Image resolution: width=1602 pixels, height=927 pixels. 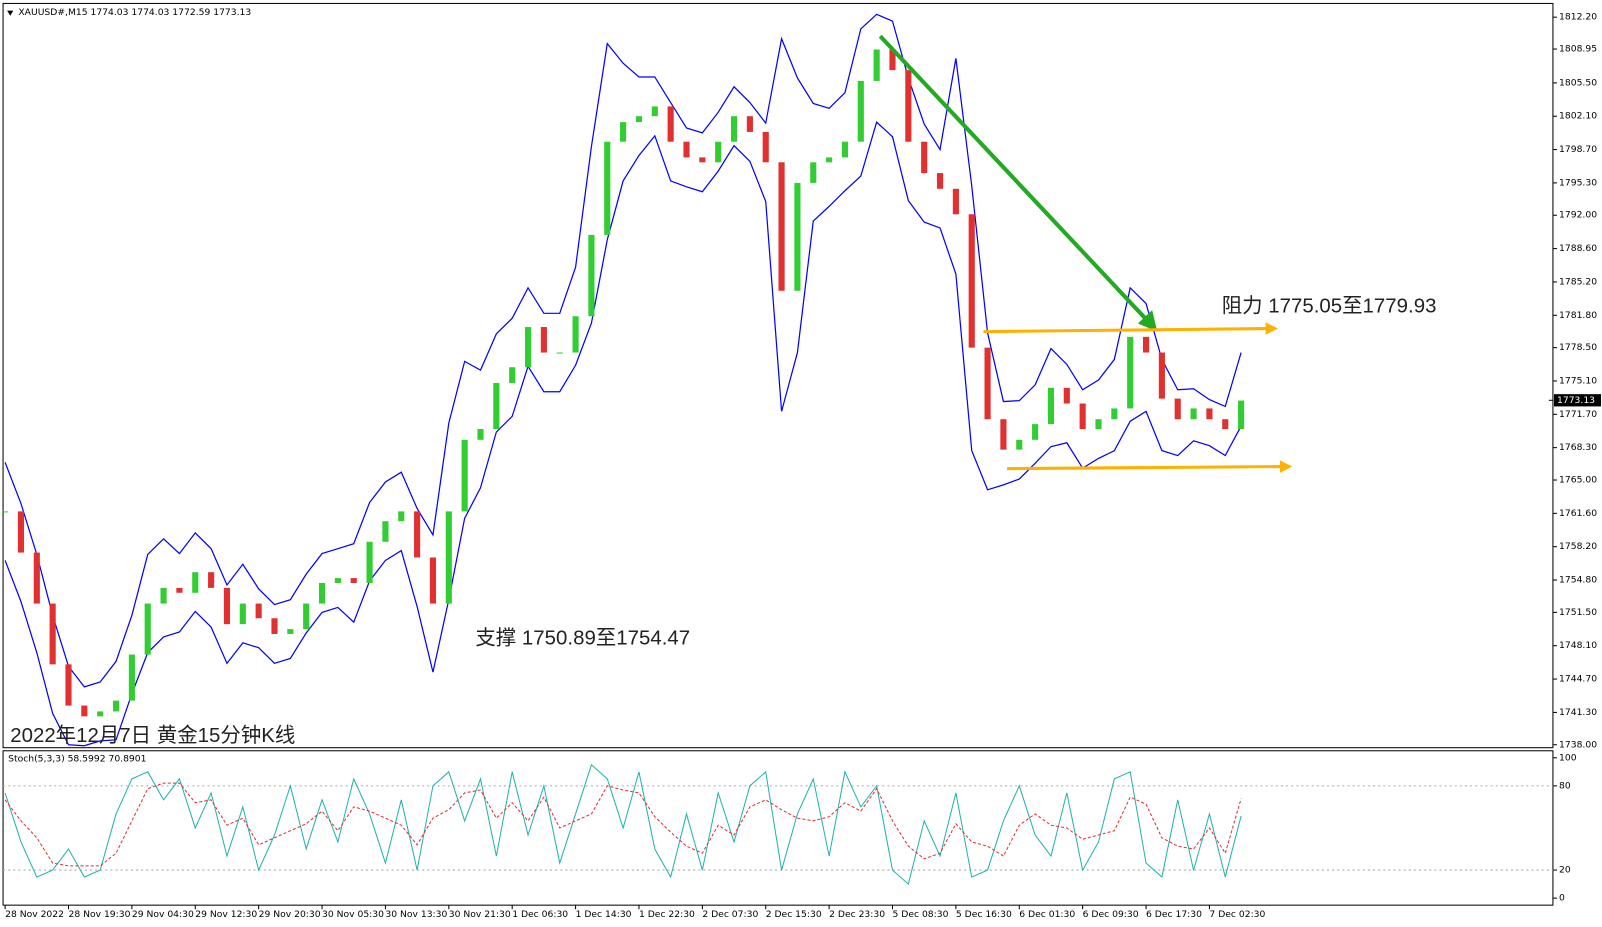 What do you see at coordinates (1578, 182) in the screenshot?
I see `y-tick-label: 1795.30` at bounding box center [1578, 182].